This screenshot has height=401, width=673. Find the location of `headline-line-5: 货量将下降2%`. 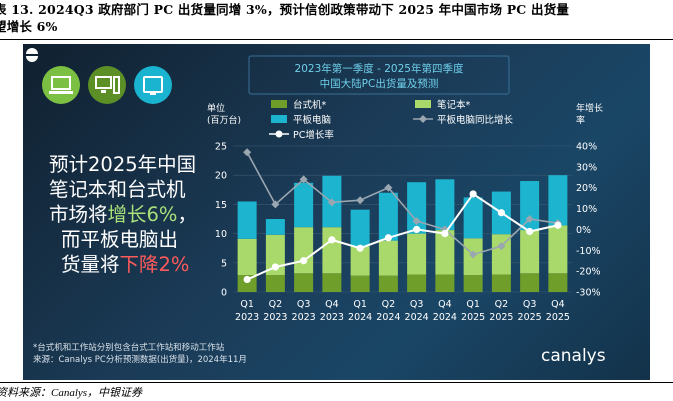

headline-line-5: 货量将下降2% is located at coordinates (149, 264).